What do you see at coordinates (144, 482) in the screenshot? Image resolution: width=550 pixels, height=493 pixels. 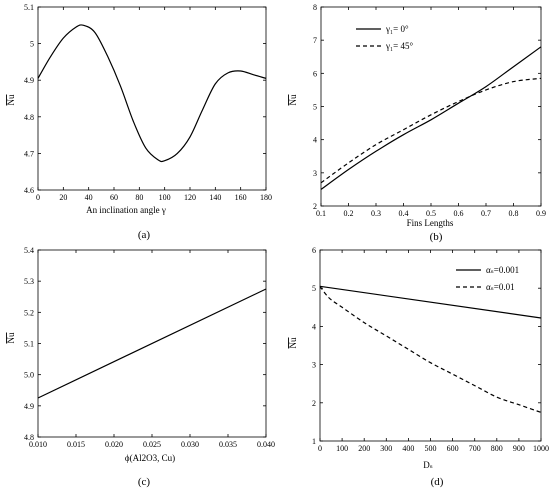 I see `panel-label: (c)` at bounding box center [144, 482].